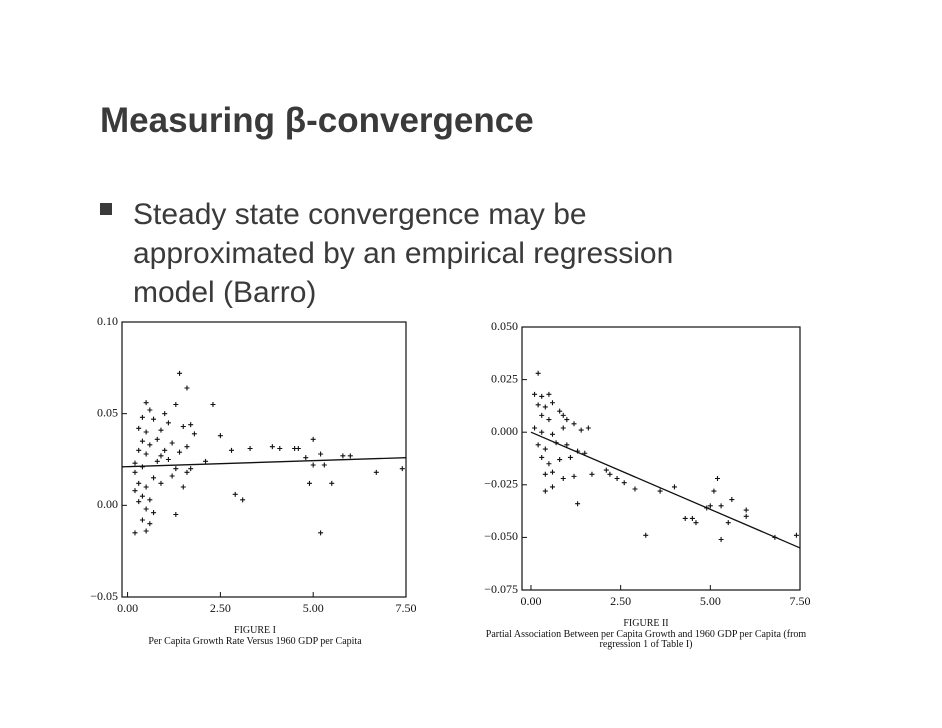  What do you see at coordinates (317, 120) in the screenshot?
I see `slide-title: Measuring β-convergence` at bounding box center [317, 120].